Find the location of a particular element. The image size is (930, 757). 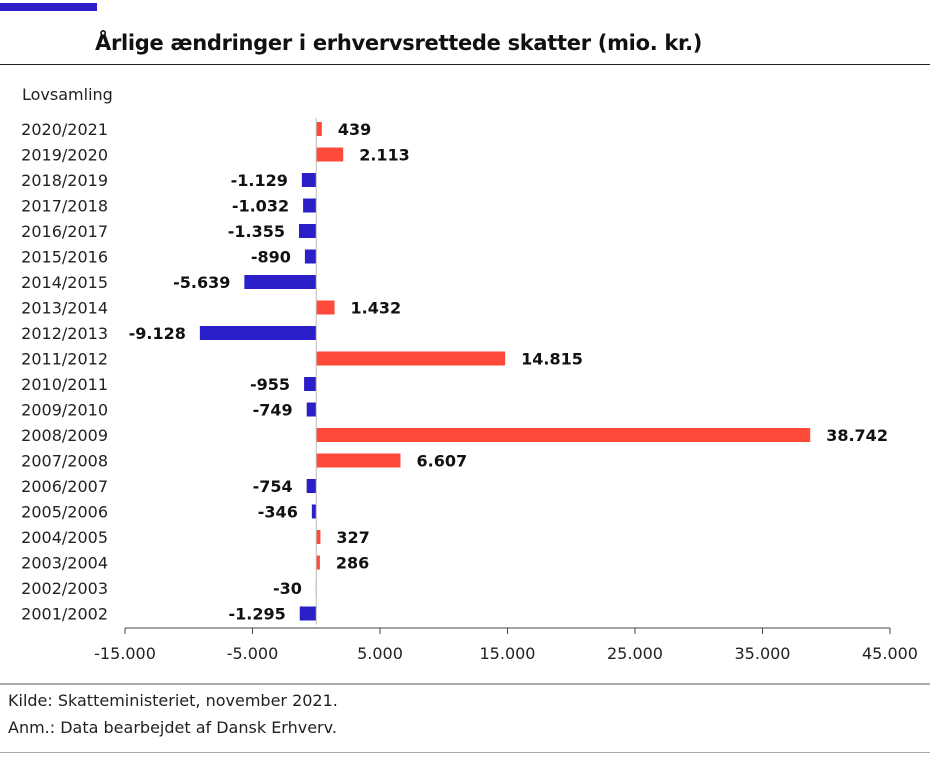

category-label: 2016/2017 is located at coordinates (64, 231).